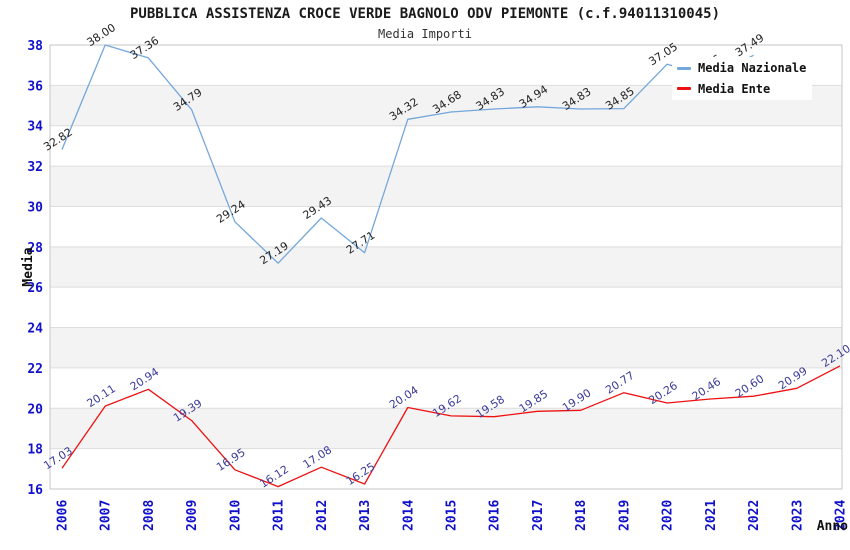  Describe the element at coordinates (581, 515) in the screenshot. I see `x-tick-label: 2018` at that location.